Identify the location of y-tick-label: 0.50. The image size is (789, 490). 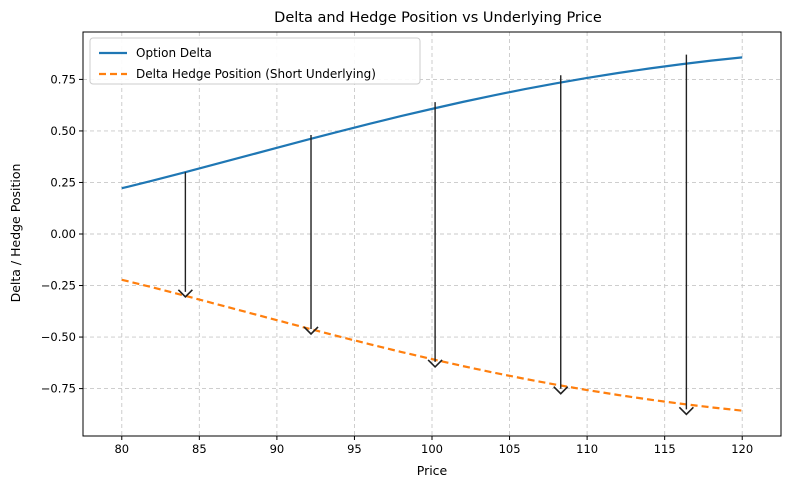
(63, 131).